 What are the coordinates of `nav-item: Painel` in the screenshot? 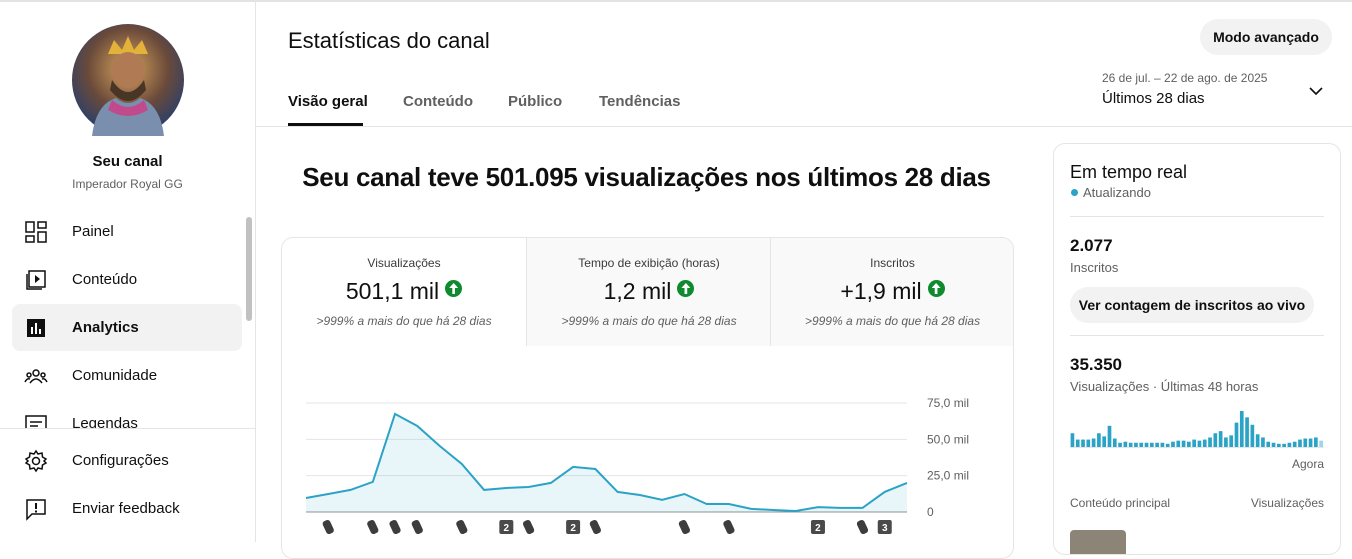 It's located at (93, 231).